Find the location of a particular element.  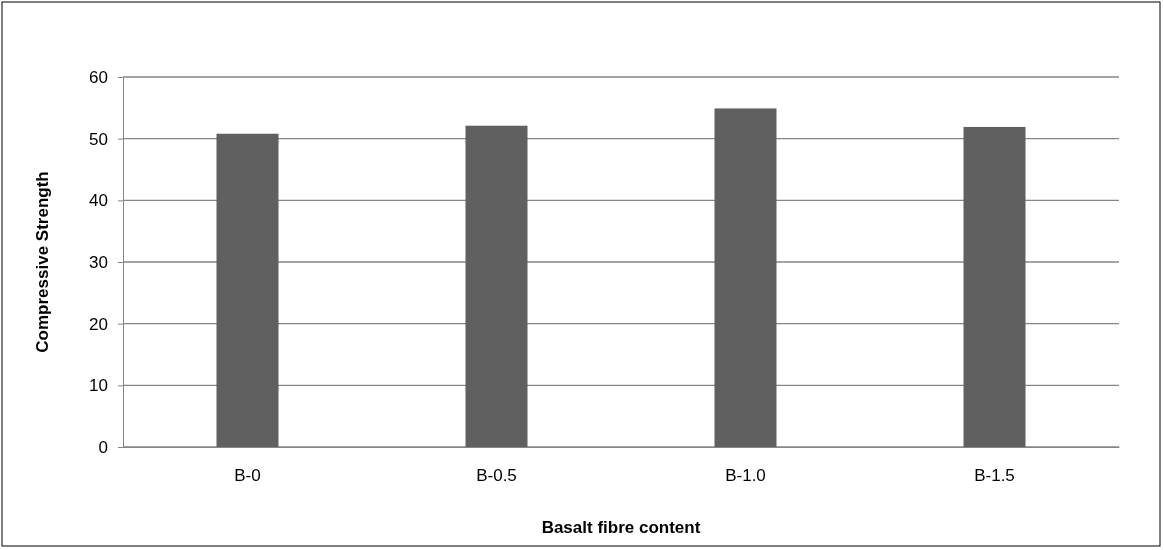

y-tick-label: 20 is located at coordinates (98, 324).